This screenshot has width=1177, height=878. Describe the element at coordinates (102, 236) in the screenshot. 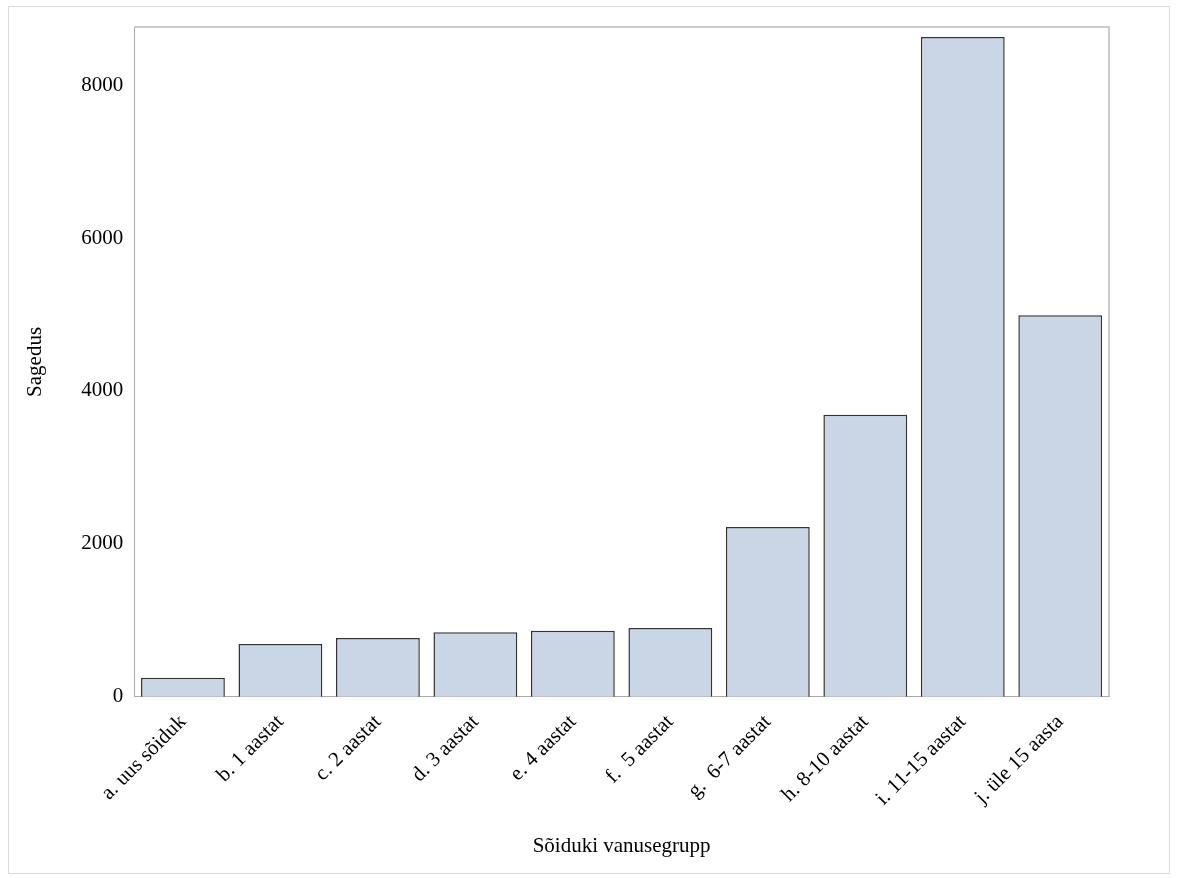

I see `y-tick-label: 6000` at that location.